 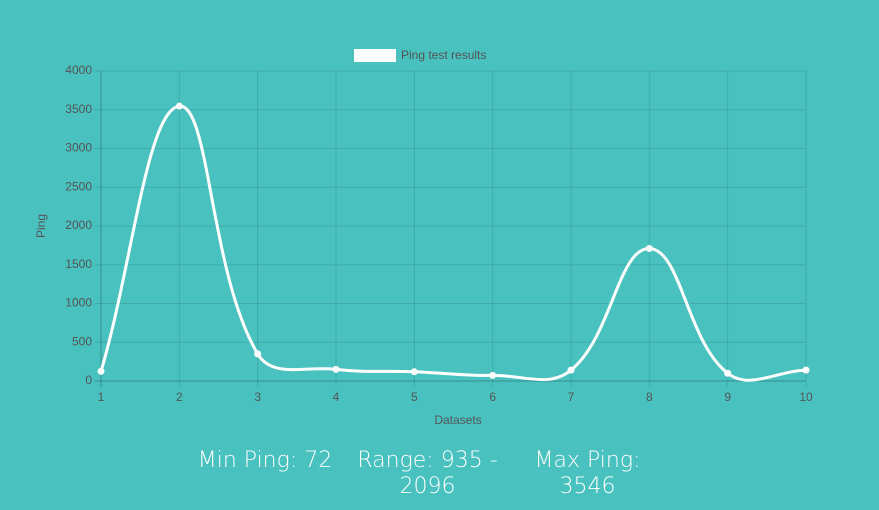 What do you see at coordinates (375, 55) in the screenshot?
I see `legend-swatch` at bounding box center [375, 55].